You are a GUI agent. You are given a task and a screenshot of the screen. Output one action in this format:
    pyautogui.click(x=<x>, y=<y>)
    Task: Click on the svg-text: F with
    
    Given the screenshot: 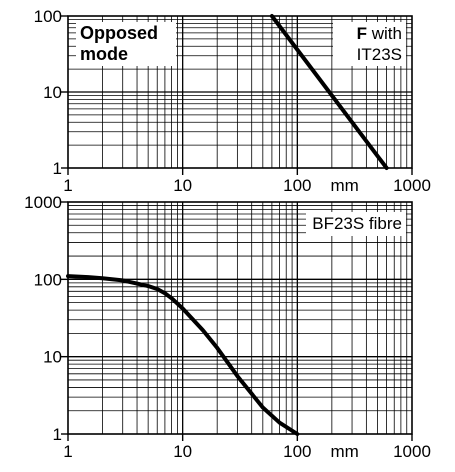 What is the action you would take?
    pyautogui.click(x=379, y=33)
    